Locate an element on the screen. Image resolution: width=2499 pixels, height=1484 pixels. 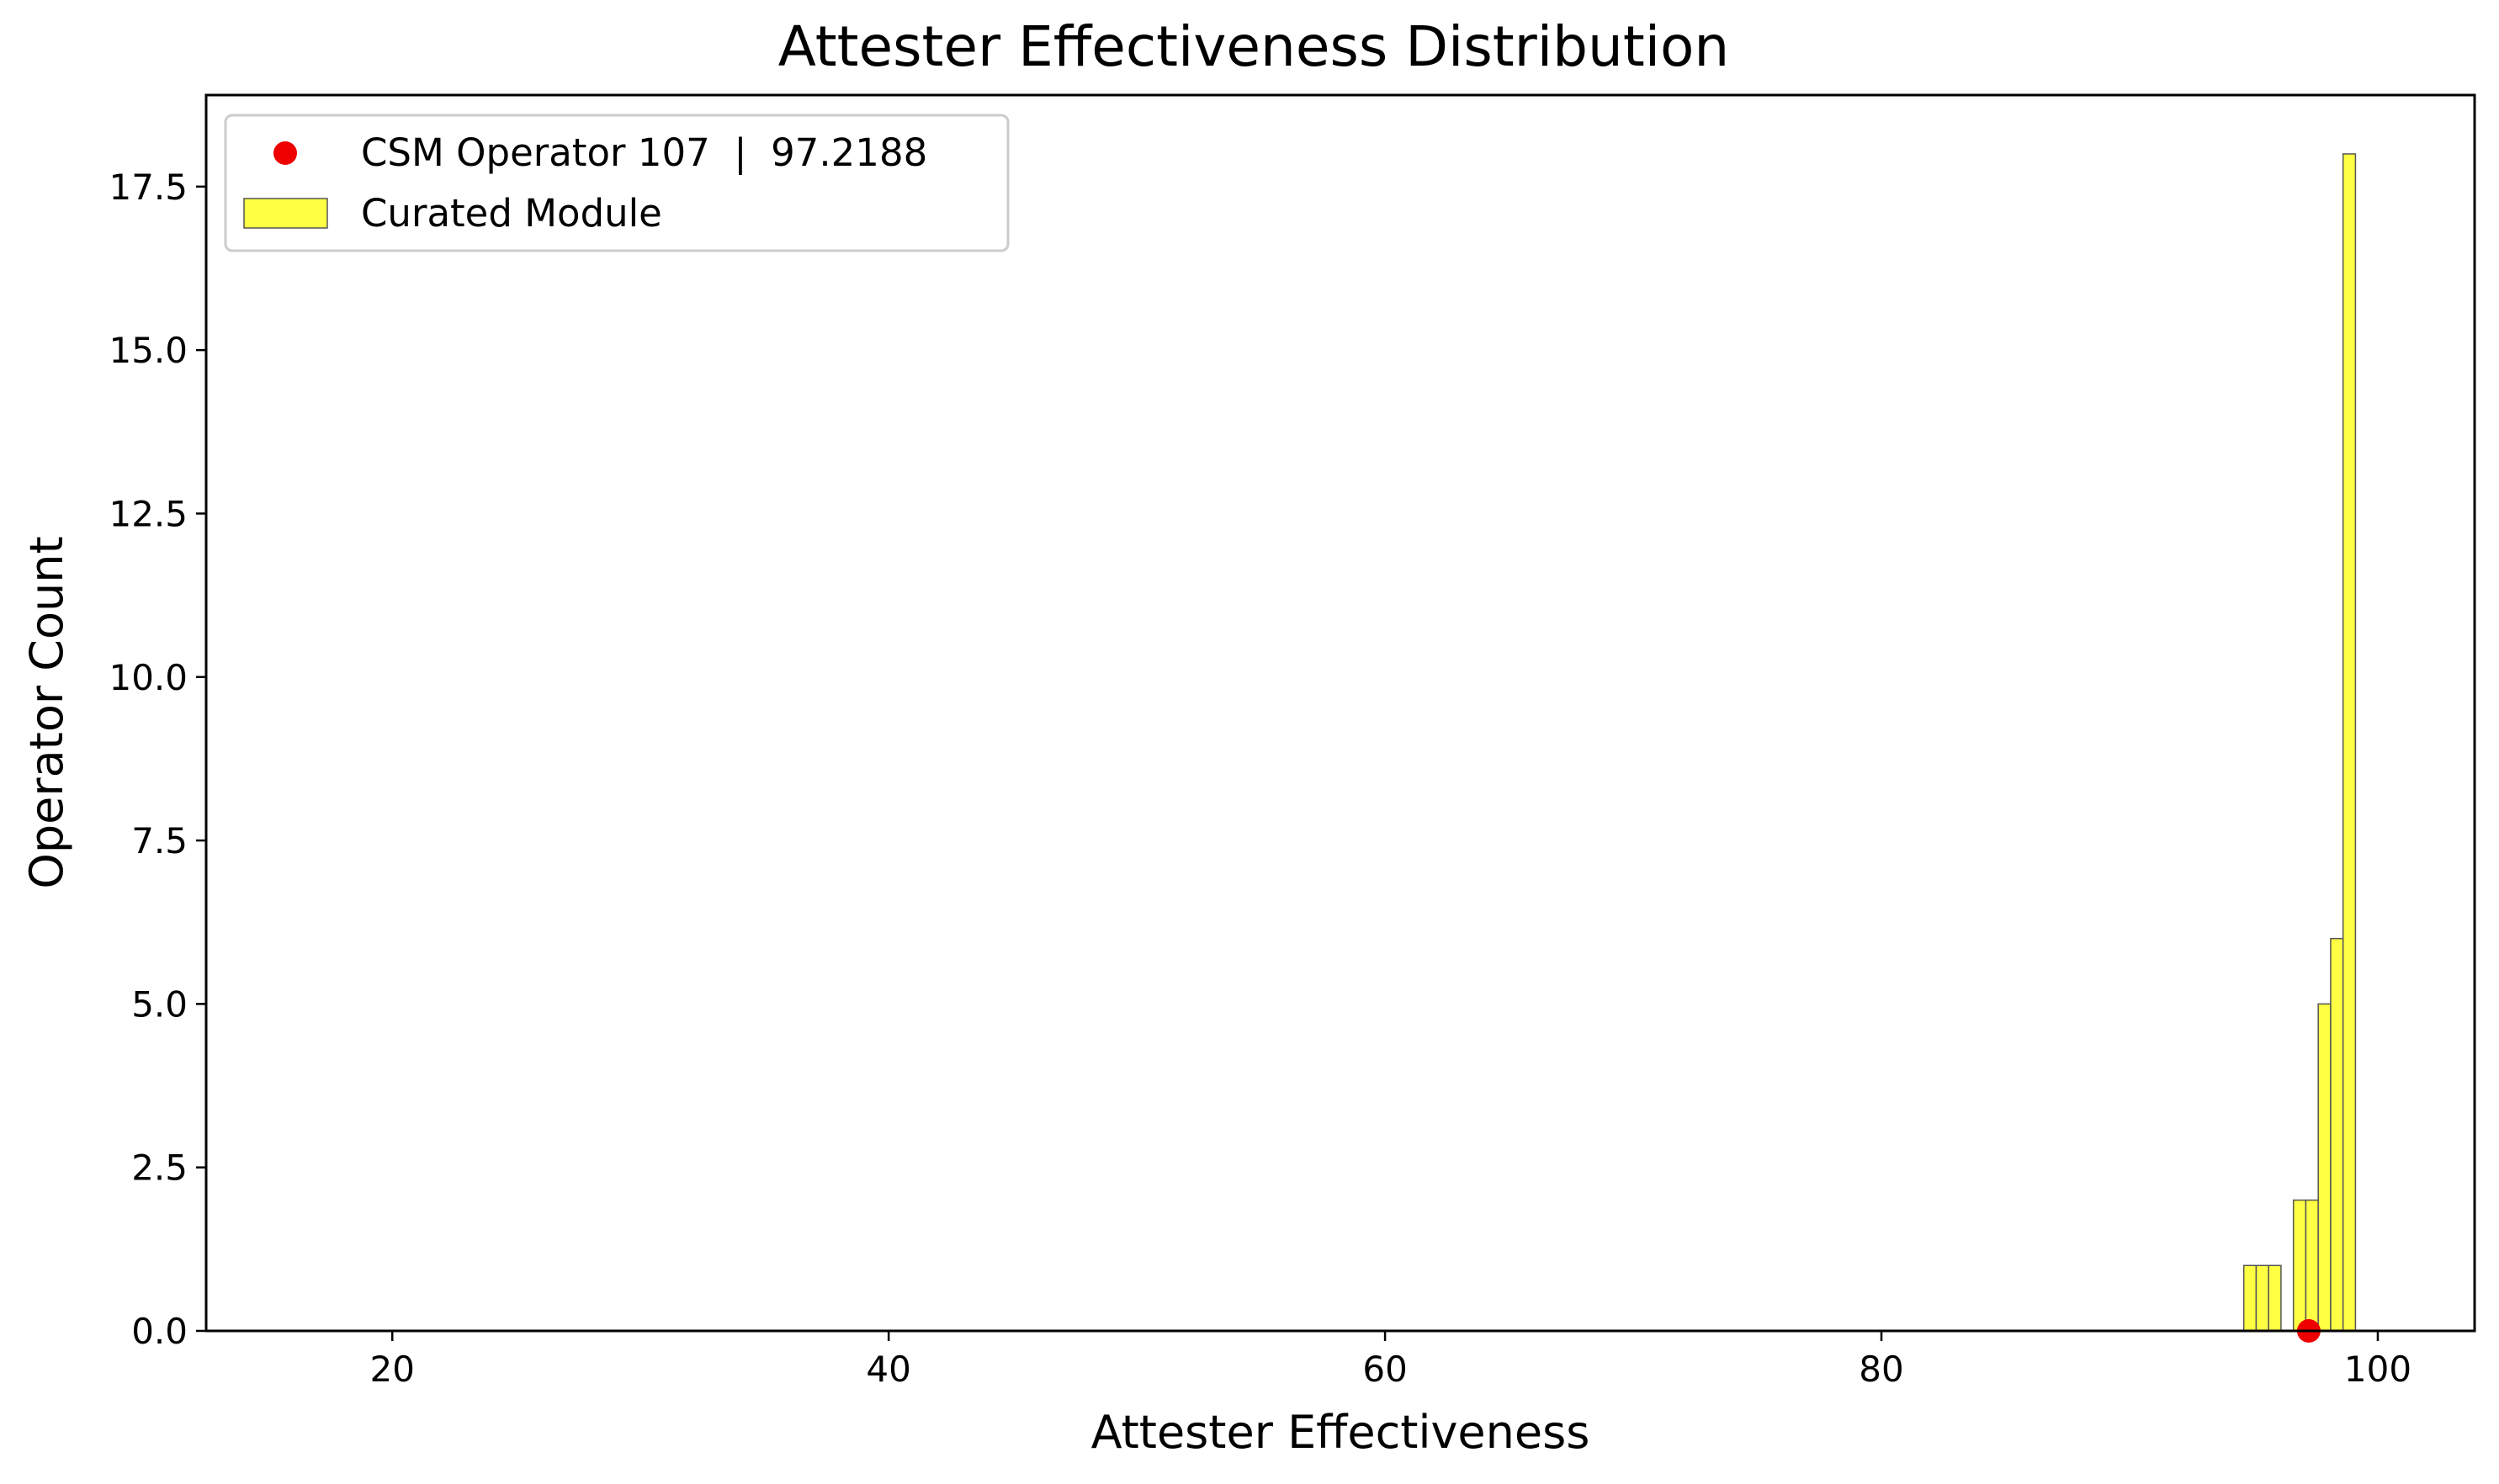
x-tick-label-3: 80 is located at coordinates (1881, 1369).